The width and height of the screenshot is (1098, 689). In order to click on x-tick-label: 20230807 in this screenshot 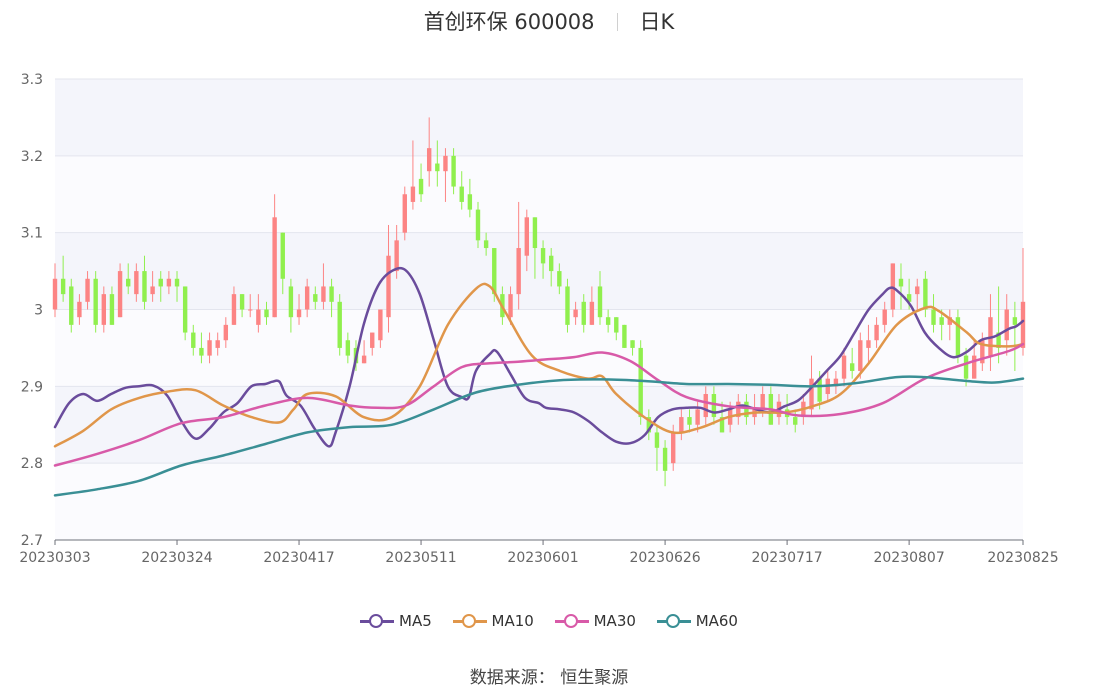, I will do `click(908, 558)`.